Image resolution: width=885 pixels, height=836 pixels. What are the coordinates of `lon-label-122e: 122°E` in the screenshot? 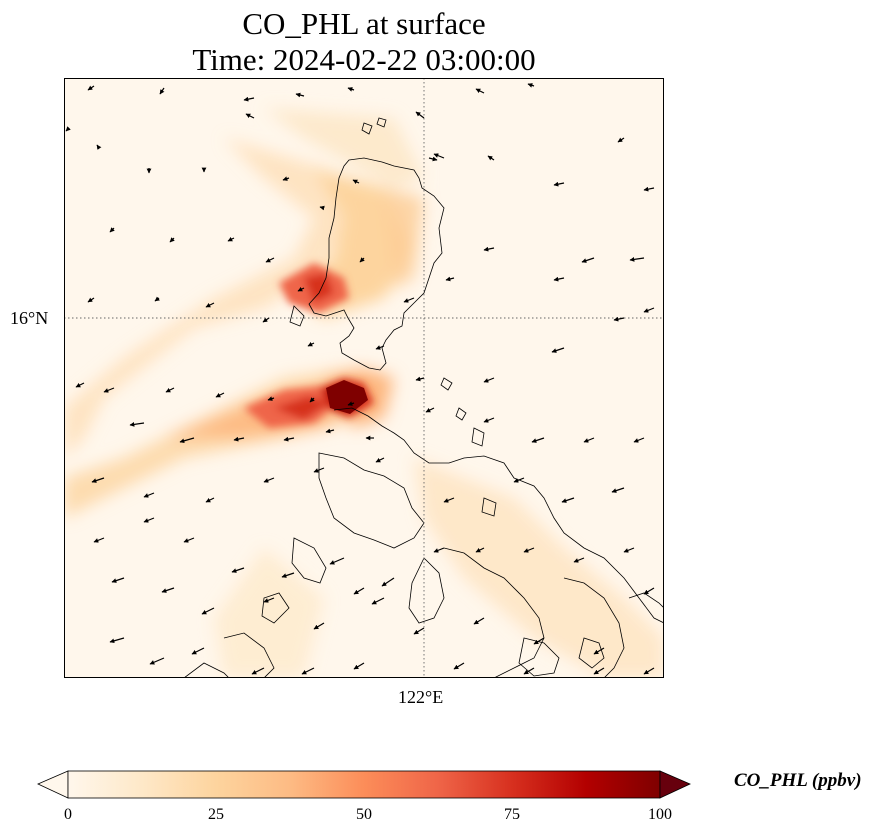 It's located at (421, 697).